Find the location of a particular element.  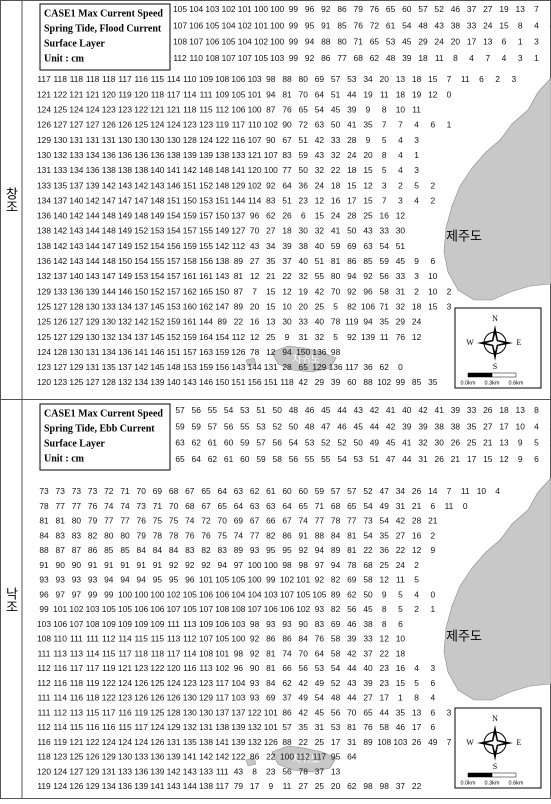

speed-value: 83 is located at coordinates (271, 200).